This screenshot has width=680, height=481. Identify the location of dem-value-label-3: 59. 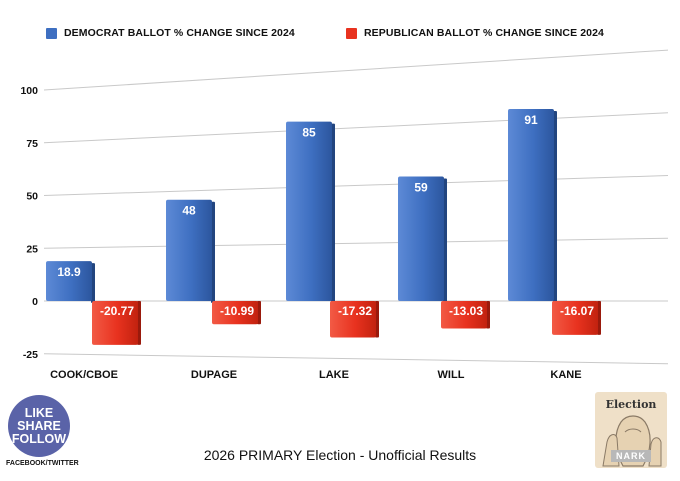
(421, 188).